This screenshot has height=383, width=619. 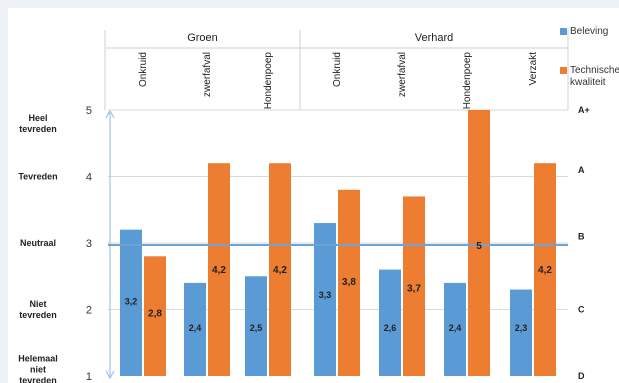 I want to click on y-tick-label: 1, so click(x=89, y=377).